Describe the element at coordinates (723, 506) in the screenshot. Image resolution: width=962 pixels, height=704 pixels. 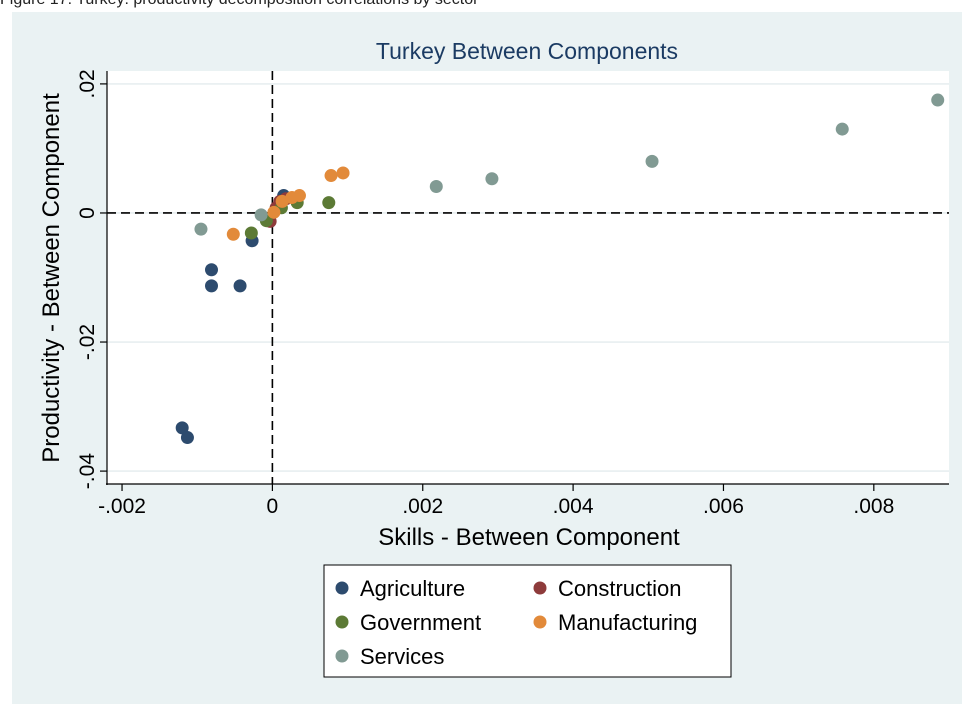
I see `x-tick-label: .006` at that location.